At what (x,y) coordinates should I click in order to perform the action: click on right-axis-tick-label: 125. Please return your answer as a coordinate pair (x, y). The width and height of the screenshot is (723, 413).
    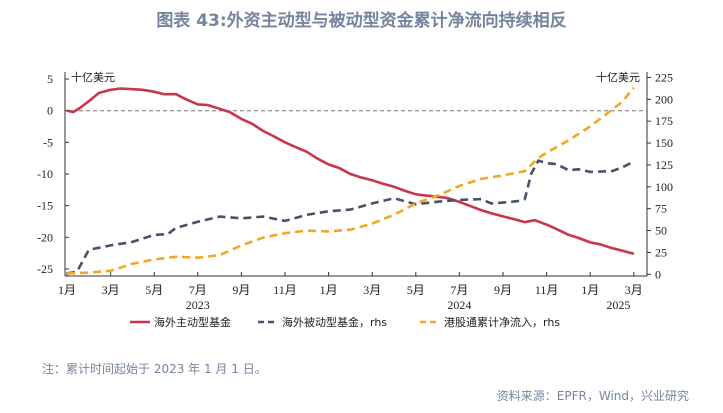
    Looking at the image, I should click on (664, 165).